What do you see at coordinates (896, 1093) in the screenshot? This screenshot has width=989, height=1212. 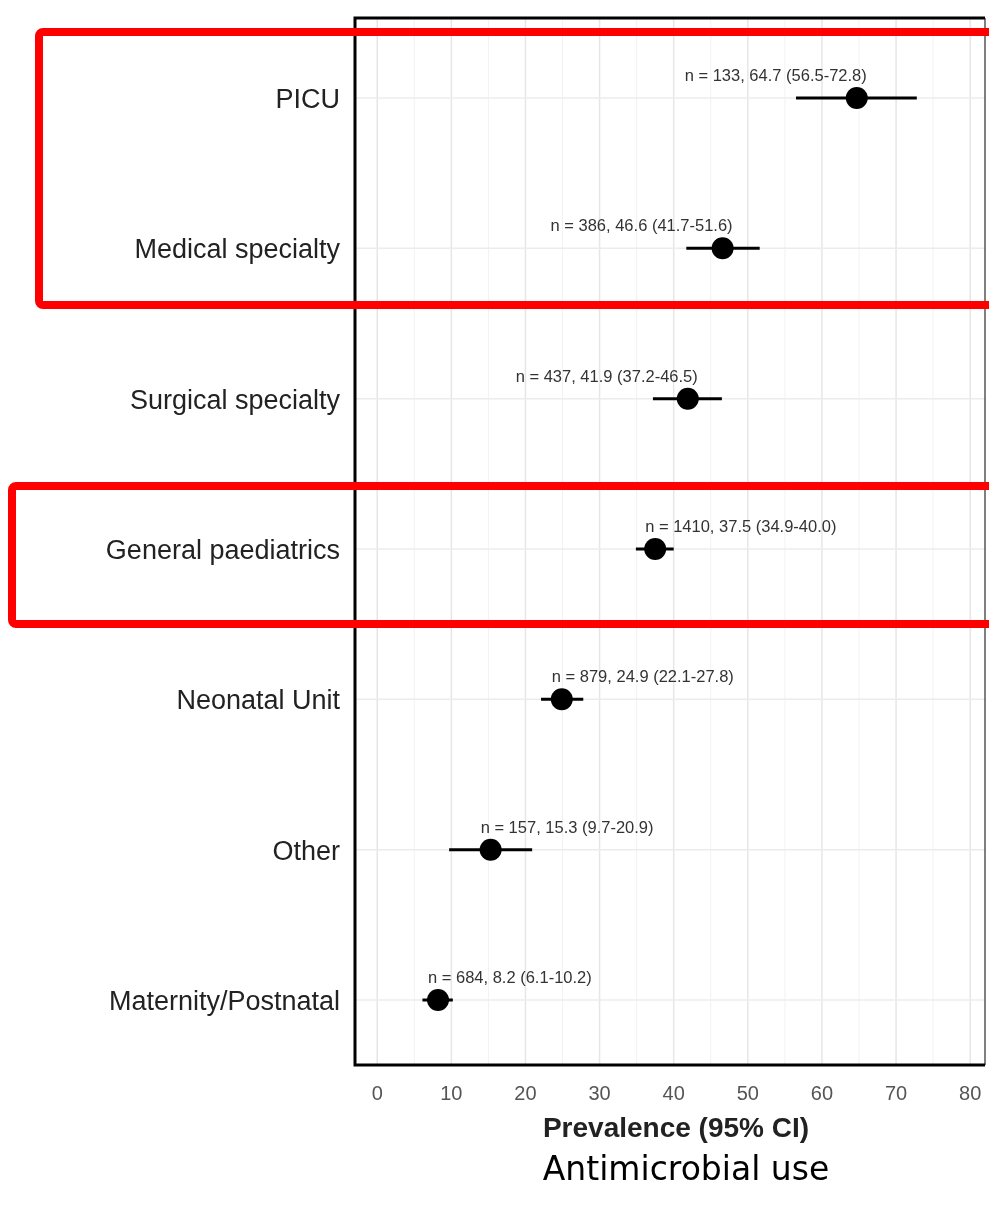 I see `x-tick-label: 70` at bounding box center [896, 1093].